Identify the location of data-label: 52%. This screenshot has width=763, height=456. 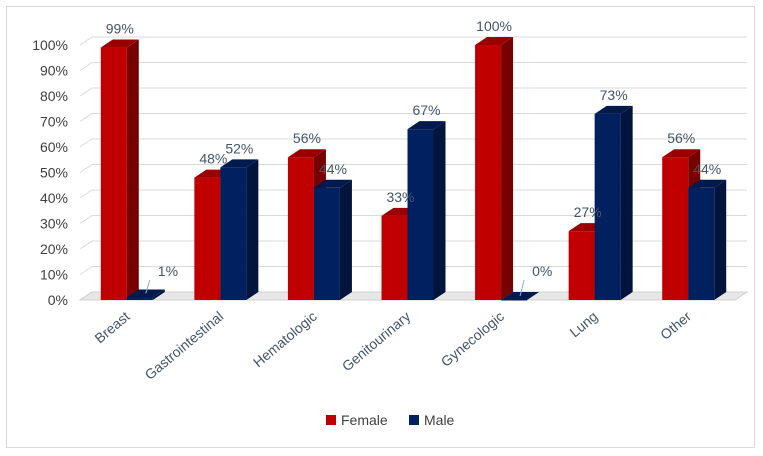
(239, 148).